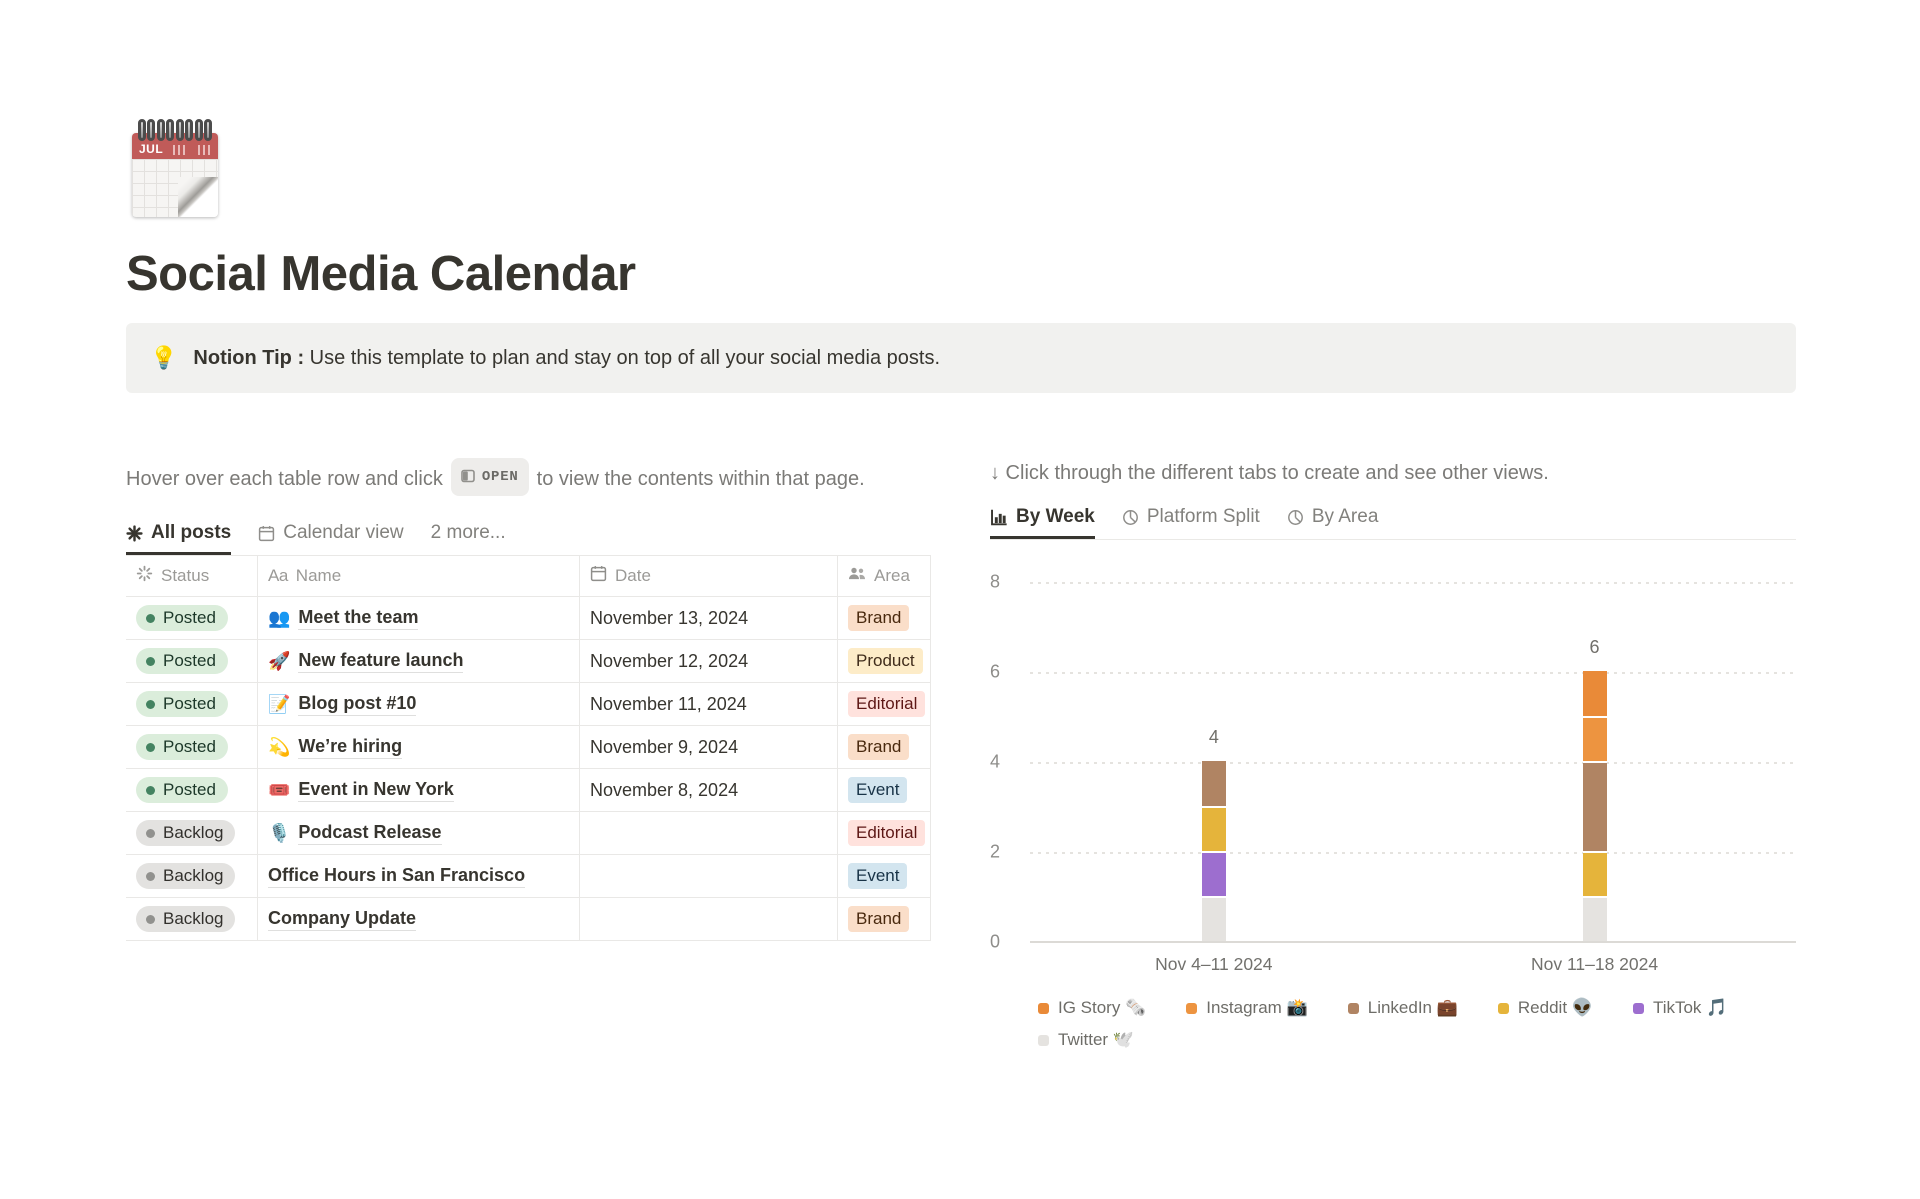 The width and height of the screenshot is (1920, 1199). I want to click on legend-label: Instagram 📸, so click(1257, 1007).